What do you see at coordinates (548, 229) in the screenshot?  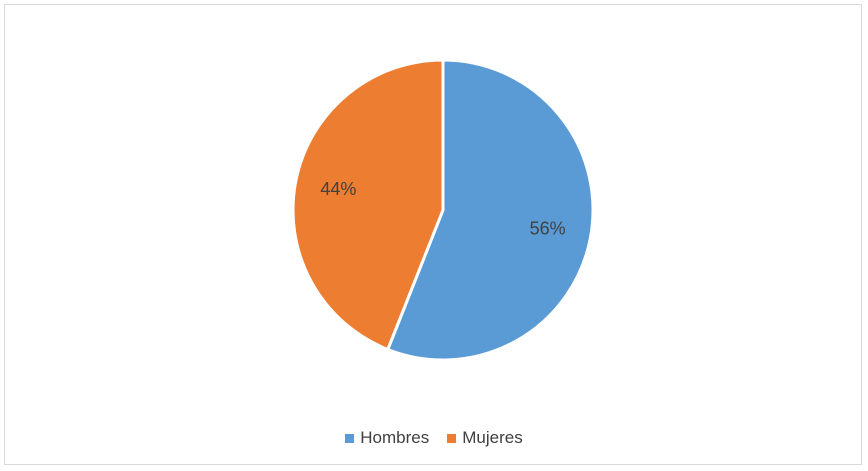 I see `data-label-hombres: 56%` at bounding box center [548, 229].